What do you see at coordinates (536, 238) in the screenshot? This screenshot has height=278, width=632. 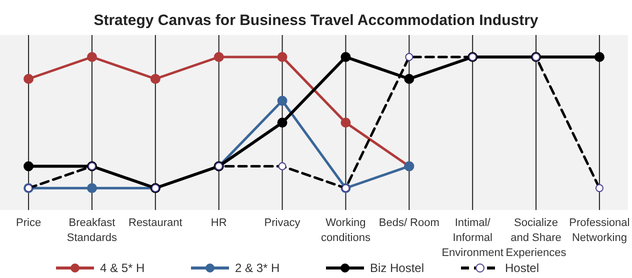 I see `x-tick-label: Socialize and Share Experiences` at bounding box center [536, 238].